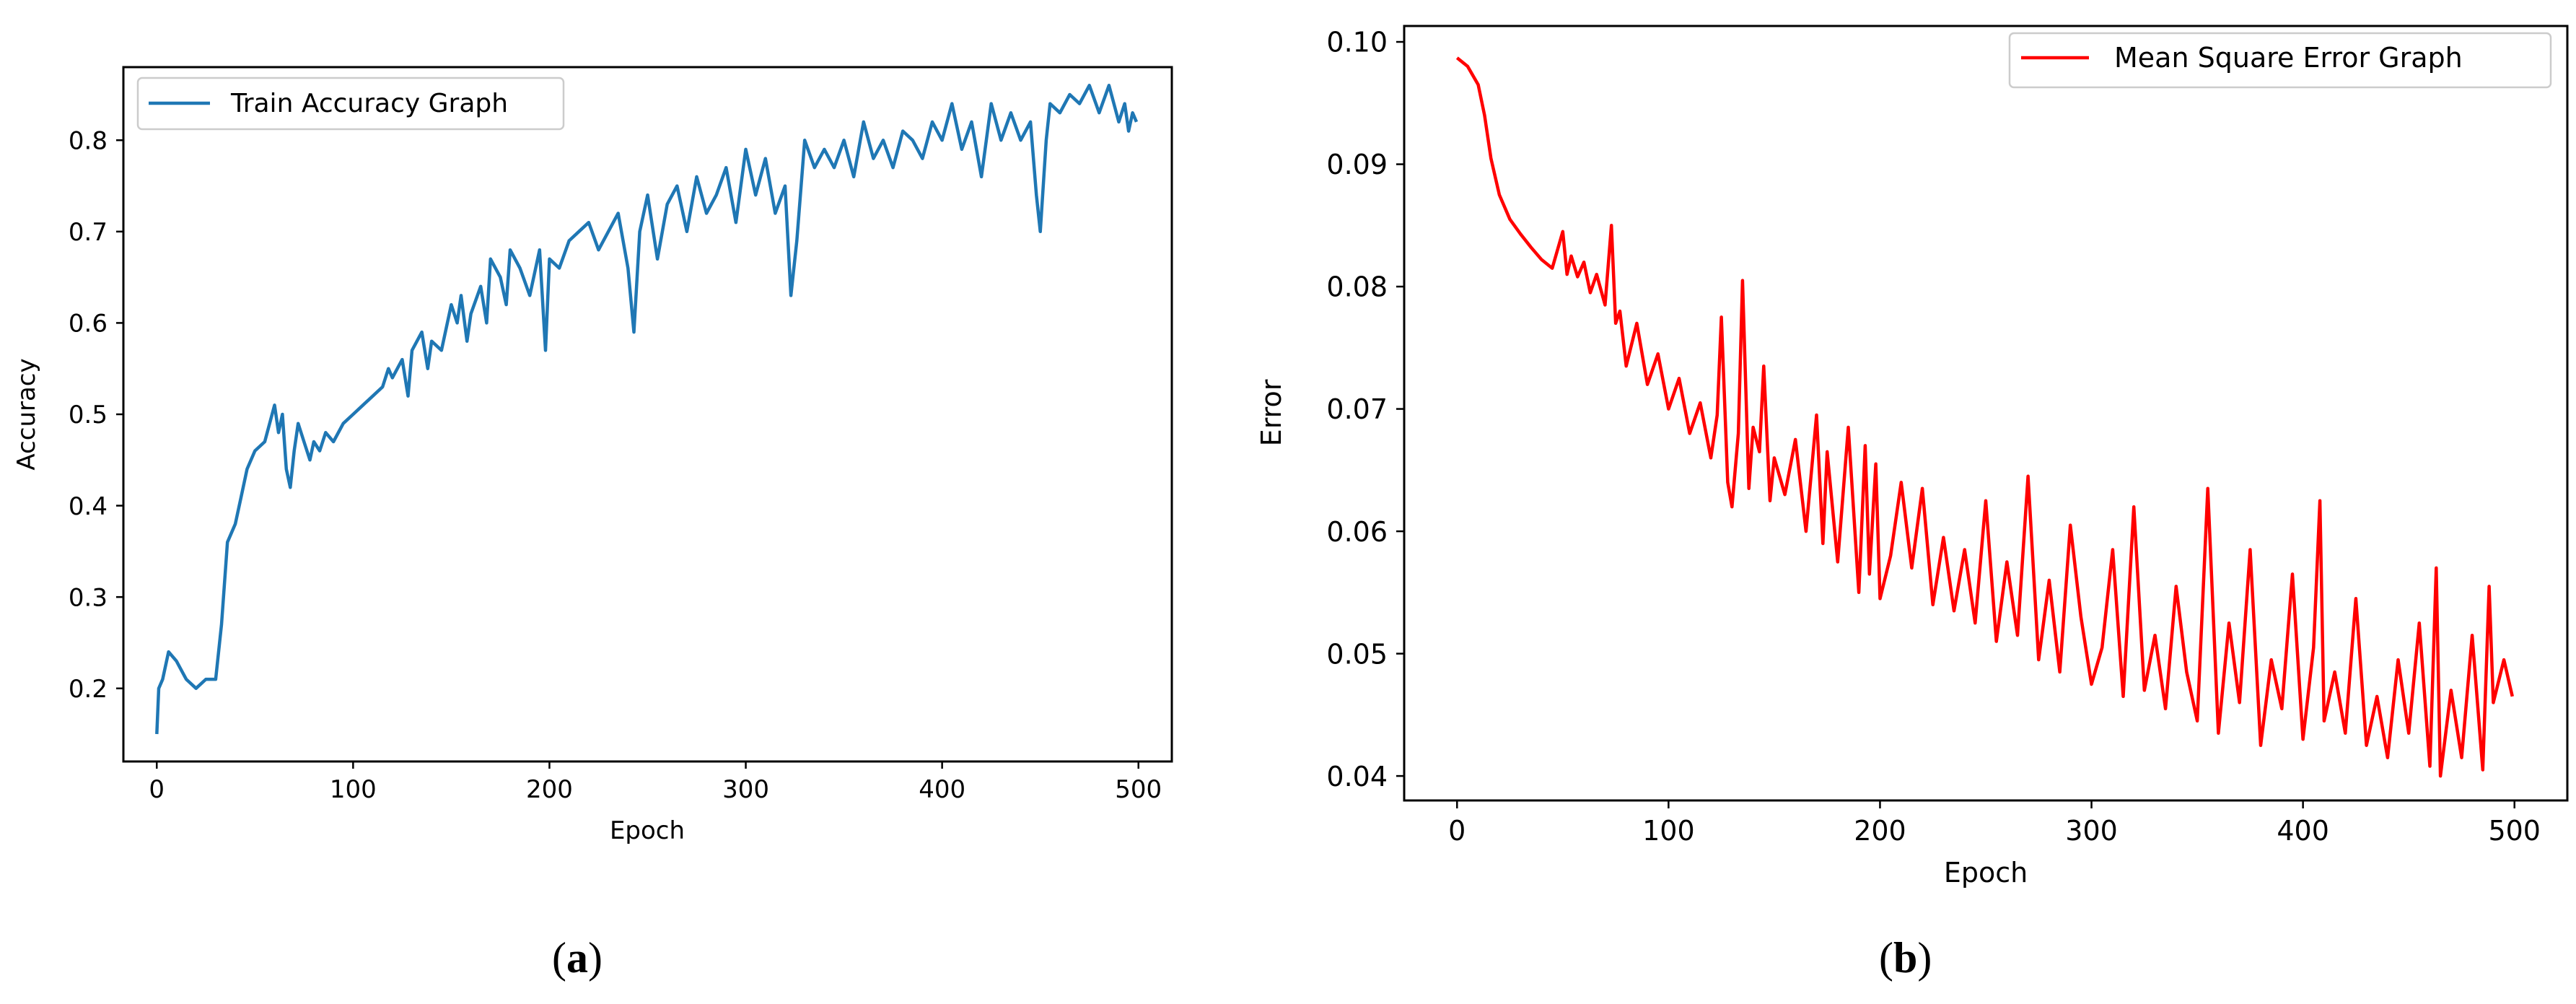  I want to click on y-axis: 0.2 0.3 0.4 0.5 0.6 0.7 0.8, so click(96, 416).